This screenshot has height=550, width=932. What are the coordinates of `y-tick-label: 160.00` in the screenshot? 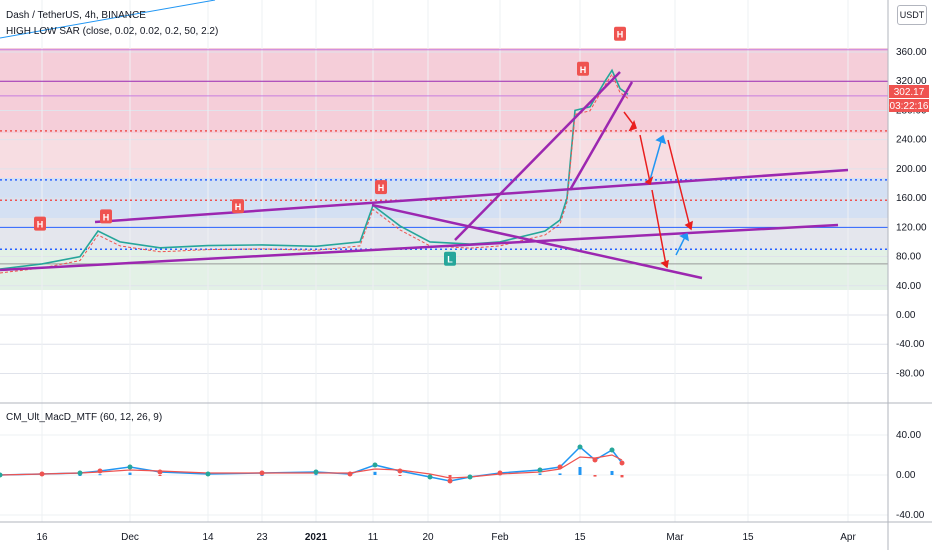 It's located at (911, 198).